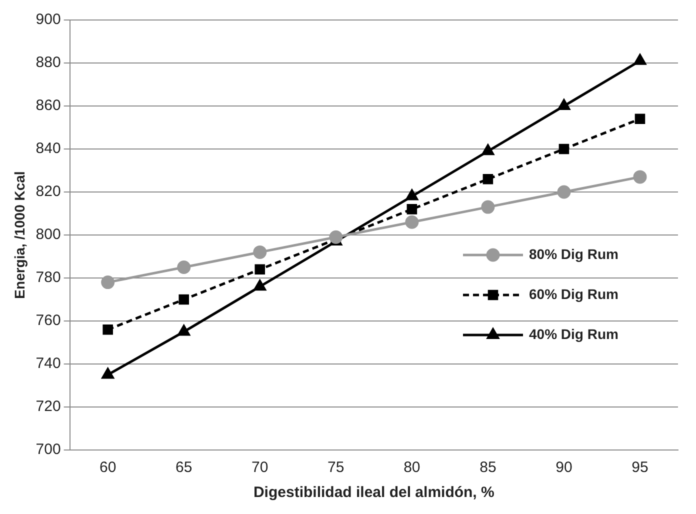  I want to click on y-tick-label: 820, so click(48, 191).